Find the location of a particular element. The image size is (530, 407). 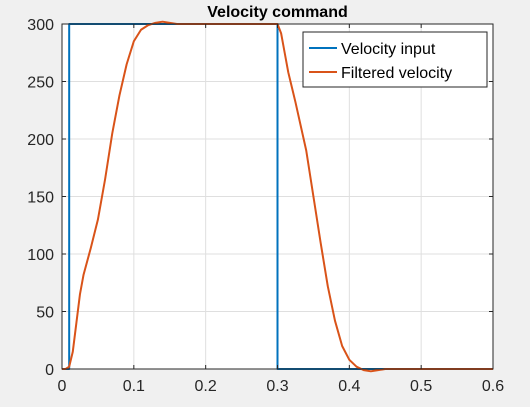

y-tick-label: 50 is located at coordinates (45, 313).